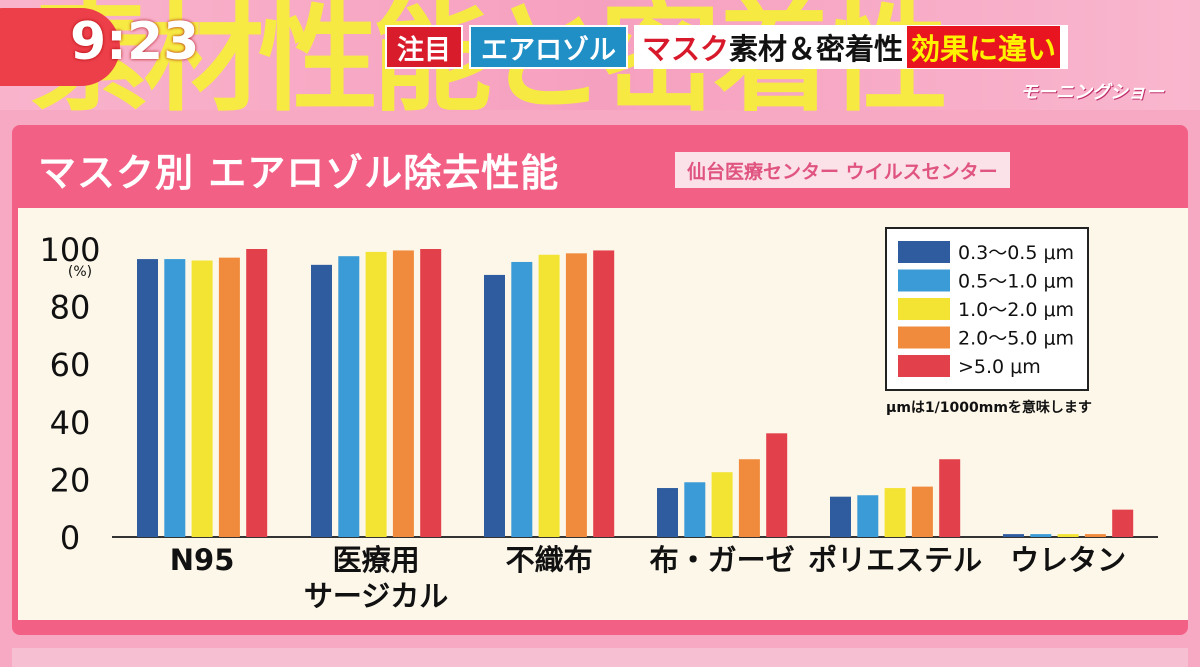  What do you see at coordinates (1016, 253) in the screenshot?
I see `legend-label: 0.3〜0.5 μm` at bounding box center [1016, 253].